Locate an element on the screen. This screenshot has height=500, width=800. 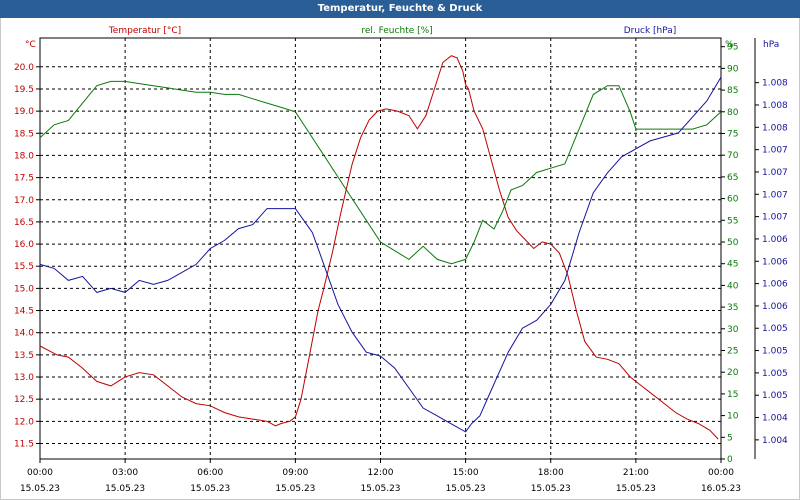
y-right-tick-label: 60 is located at coordinates (733, 200).